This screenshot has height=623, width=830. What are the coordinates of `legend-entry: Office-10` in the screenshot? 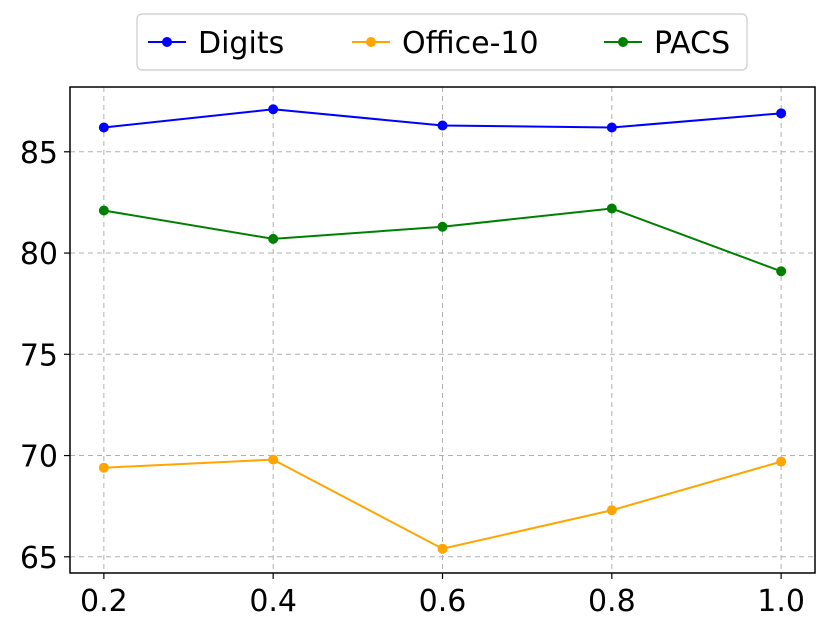 It's located at (445, 43).